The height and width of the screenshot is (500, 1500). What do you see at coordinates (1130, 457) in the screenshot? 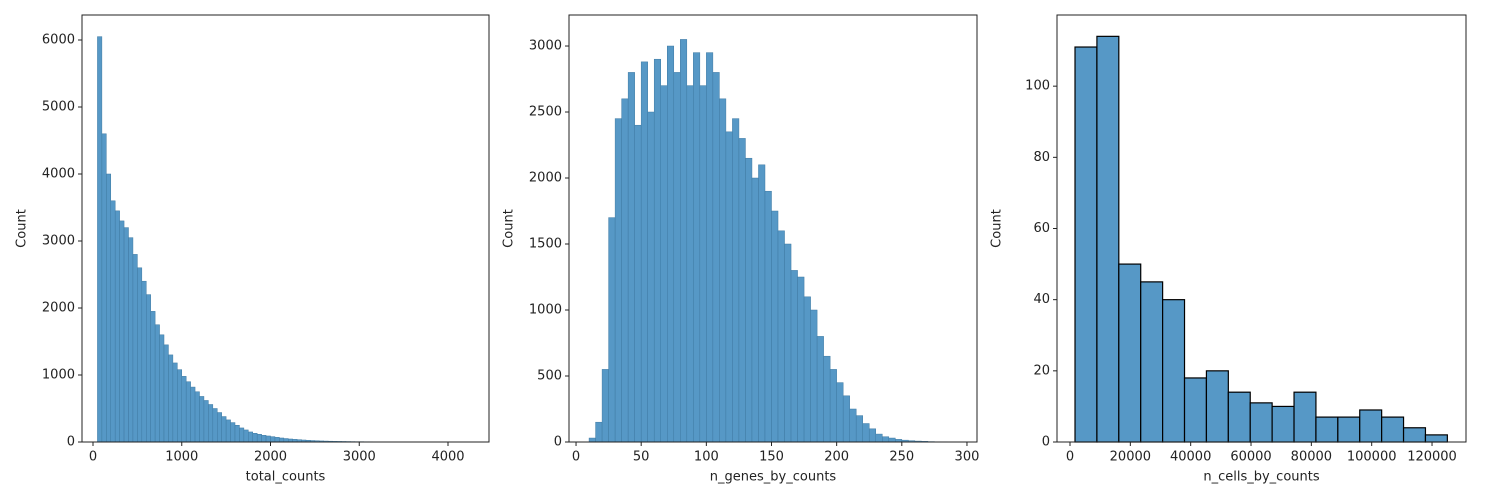
I see `x-tick-label: 20000` at bounding box center [1130, 457].